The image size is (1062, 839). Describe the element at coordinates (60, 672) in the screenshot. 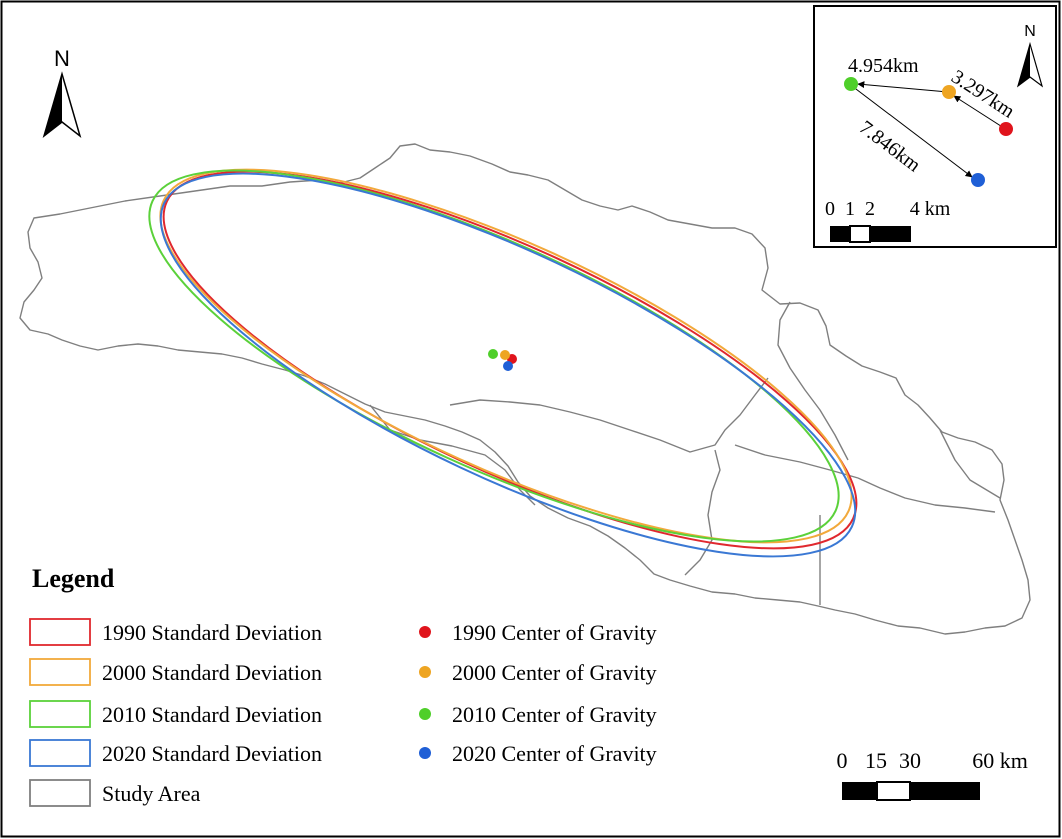

I see `legend-swatch-2000-sd` at that location.